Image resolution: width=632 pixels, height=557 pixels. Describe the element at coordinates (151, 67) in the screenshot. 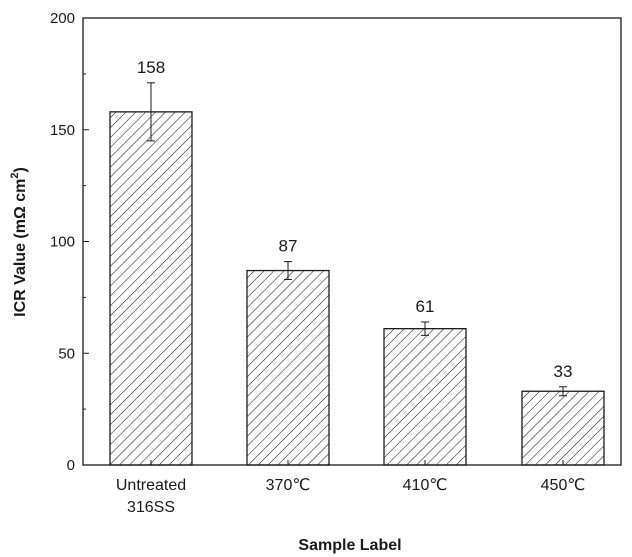

I see `data-label-1: 158` at that location.